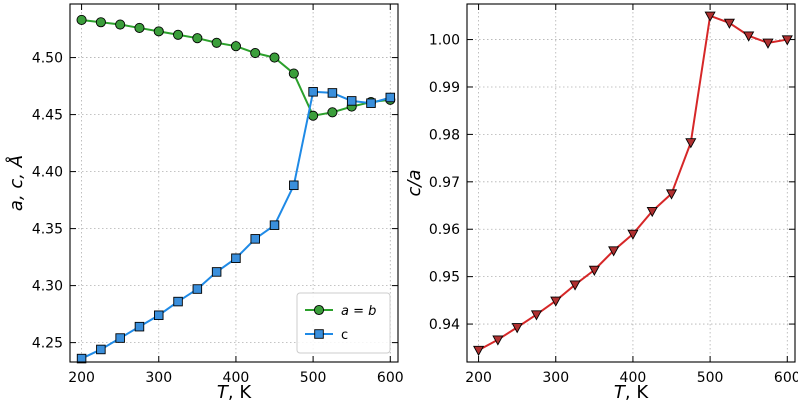  What do you see at coordinates (47, 287) in the screenshot?
I see `y-tick-label: 4.30` at bounding box center [47, 287].